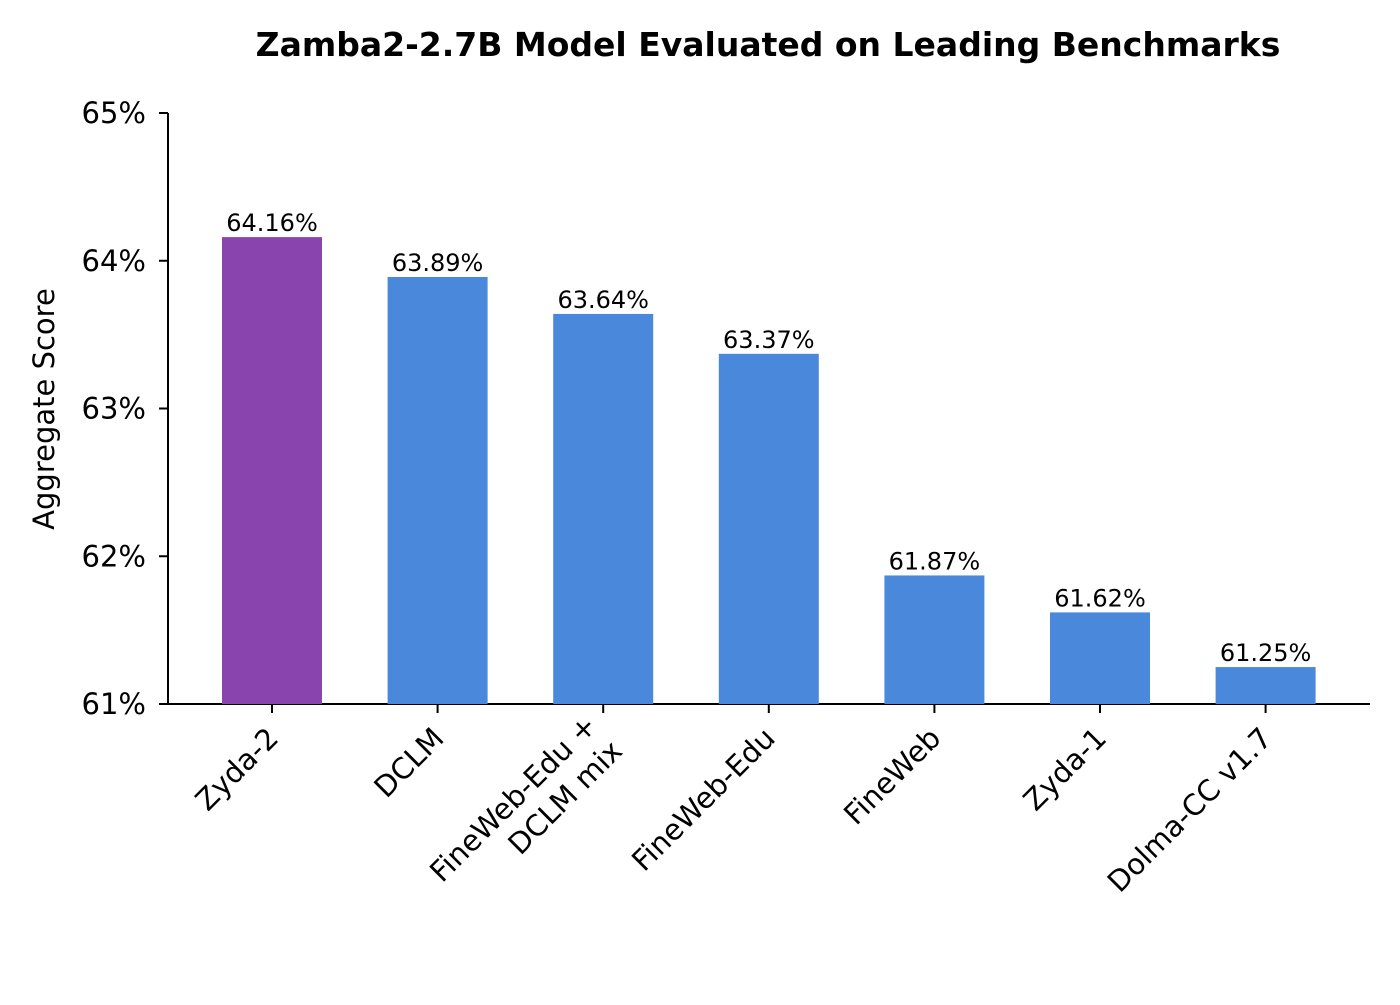 The image size is (1400, 1005). Describe the element at coordinates (44, 409) in the screenshot. I see `y-axis-label: Aggregate Score` at that location.